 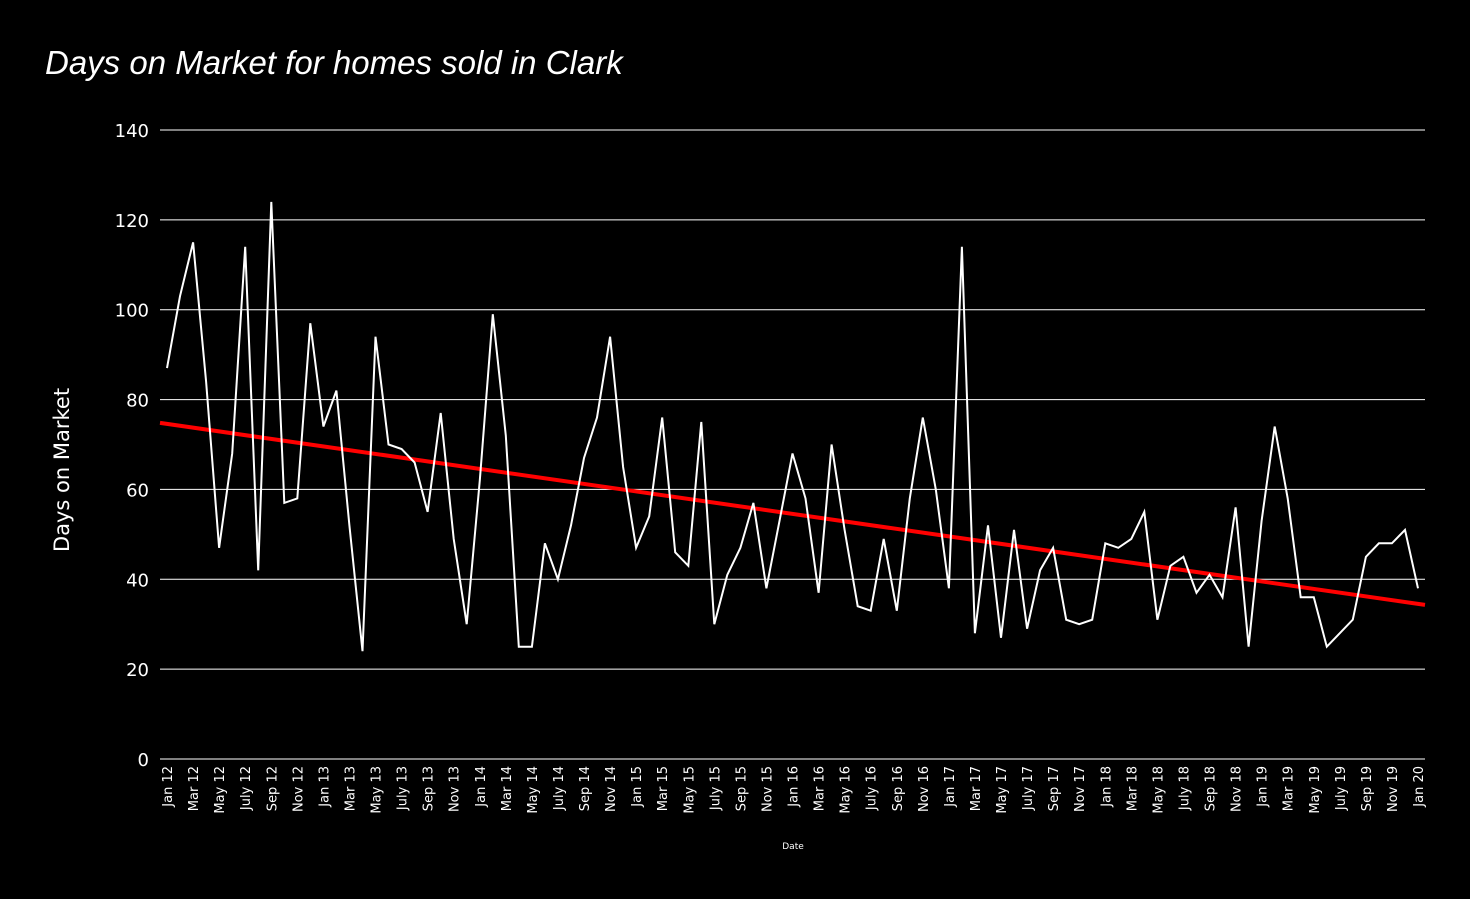 I want to click on y-tick-label: 20, so click(x=137, y=670).